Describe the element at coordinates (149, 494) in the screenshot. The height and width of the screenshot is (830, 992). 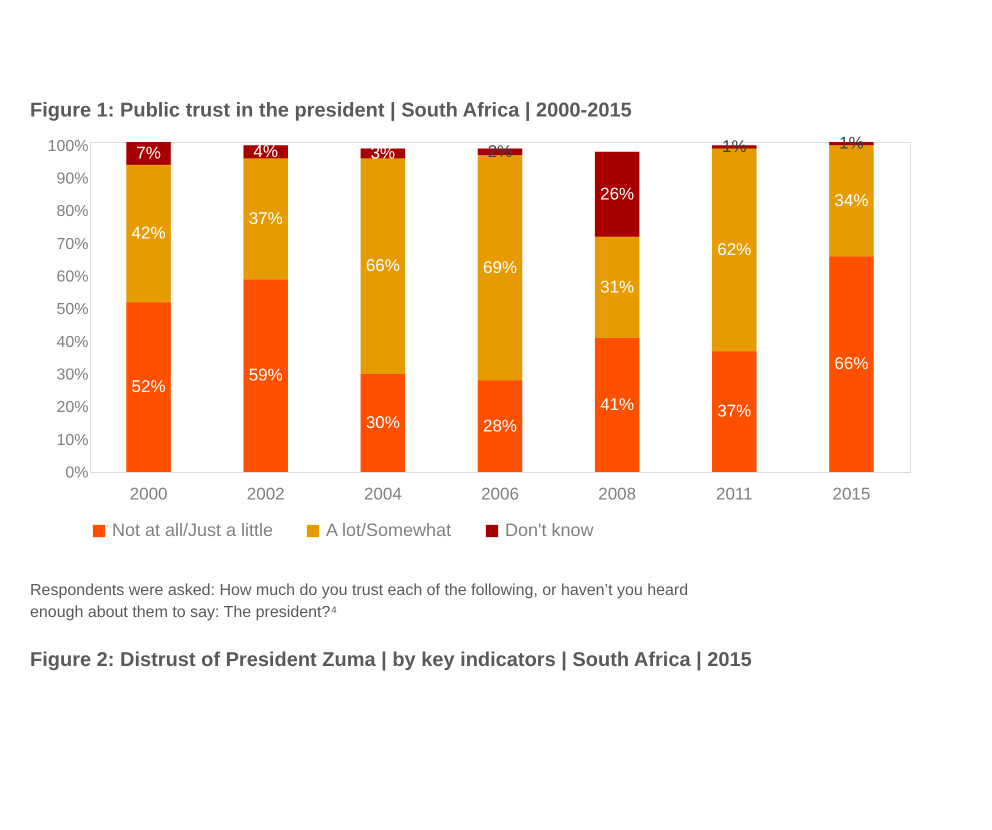
I see `x-tick-label: 2000` at that location.